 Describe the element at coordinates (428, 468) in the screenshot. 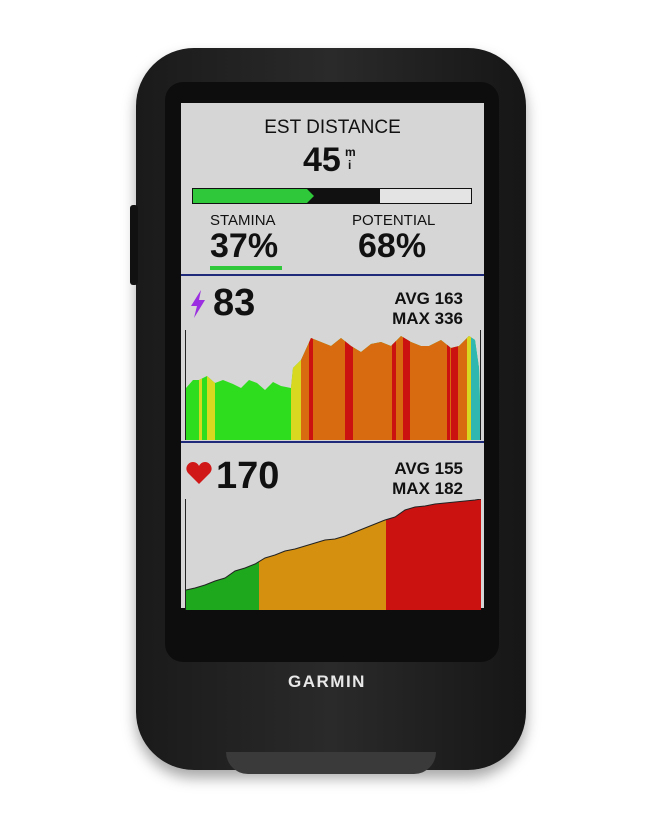

I see `heart-rate-avg: AVG 155` at that location.